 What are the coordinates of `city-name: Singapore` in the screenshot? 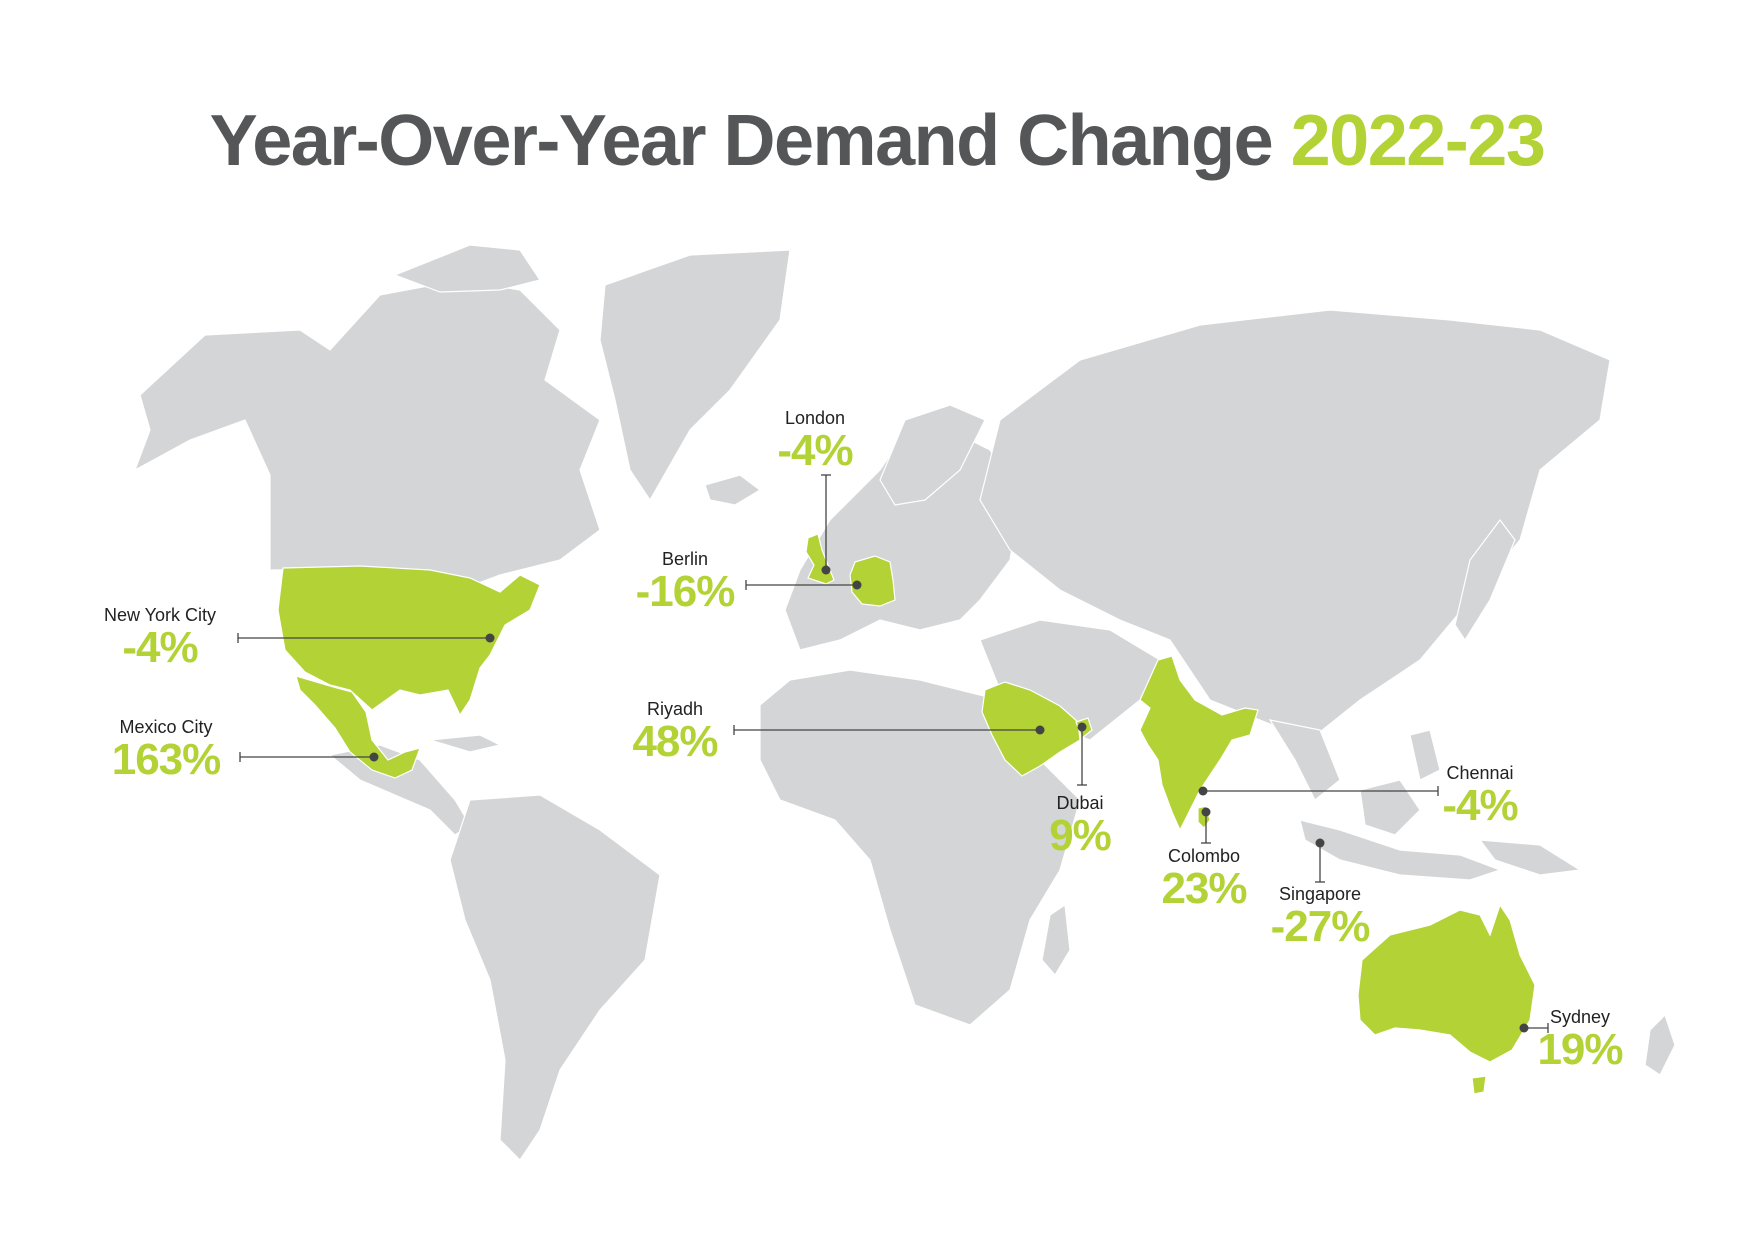 It's located at (1320, 894).